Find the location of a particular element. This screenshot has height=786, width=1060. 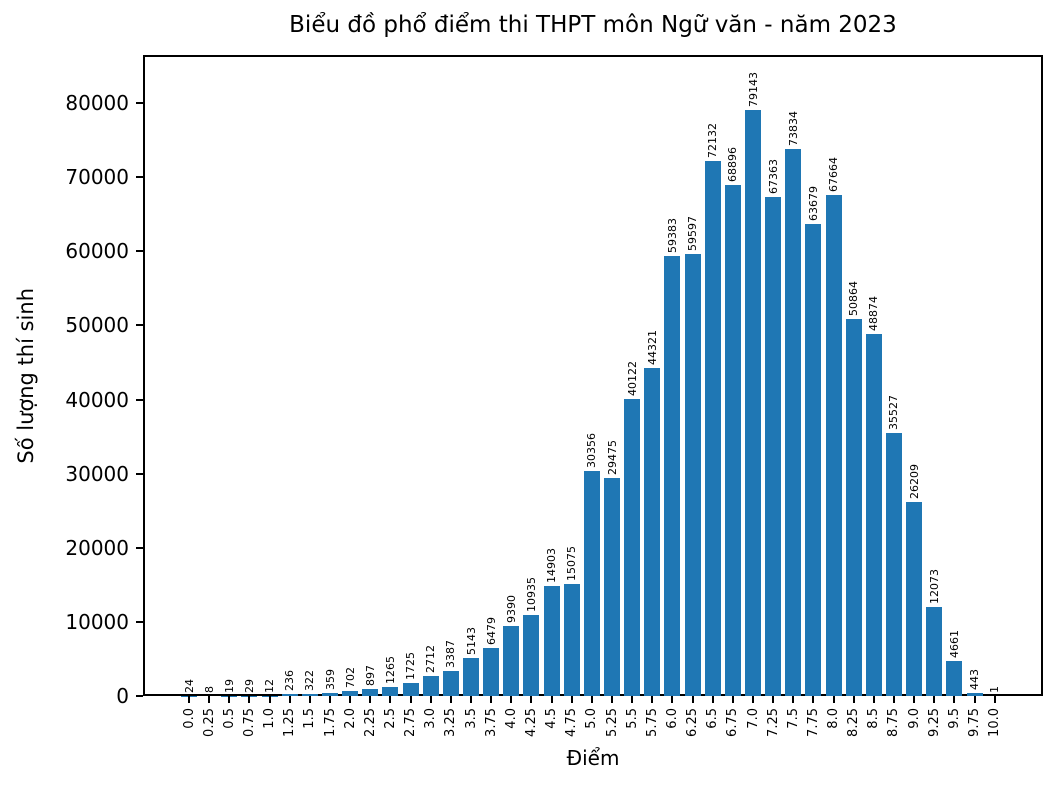

bar-slot: 3387 is located at coordinates (451, 375).